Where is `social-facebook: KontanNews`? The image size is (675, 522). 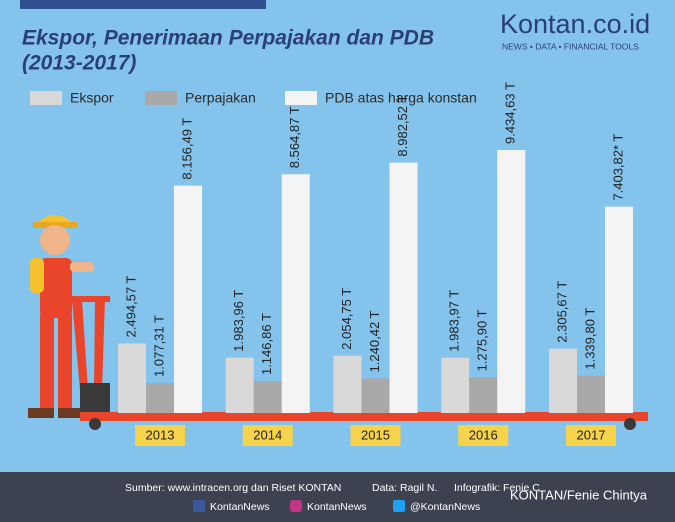 social-facebook: KontanNews is located at coordinates (240, 507).